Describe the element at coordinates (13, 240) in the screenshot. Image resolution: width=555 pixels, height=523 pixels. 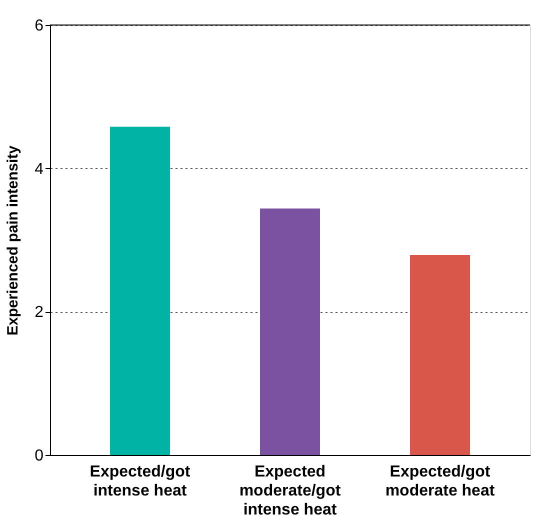
I see `y-axis-title: Experienced pain intensity` at that location.